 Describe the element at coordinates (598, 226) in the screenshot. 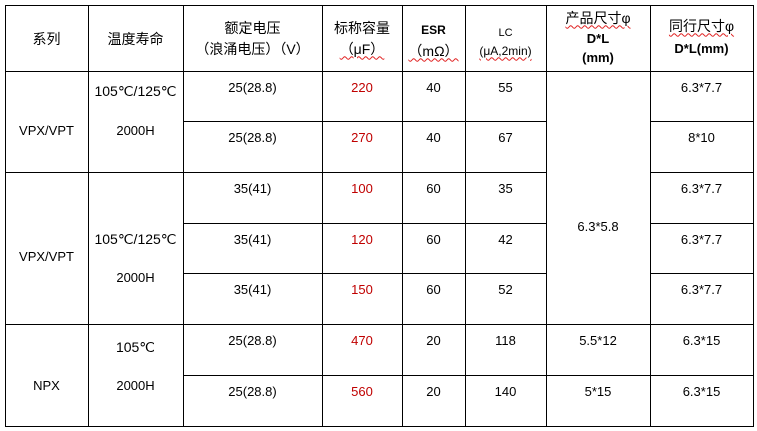

I see `product-size: 6.3*5.8` at that location.